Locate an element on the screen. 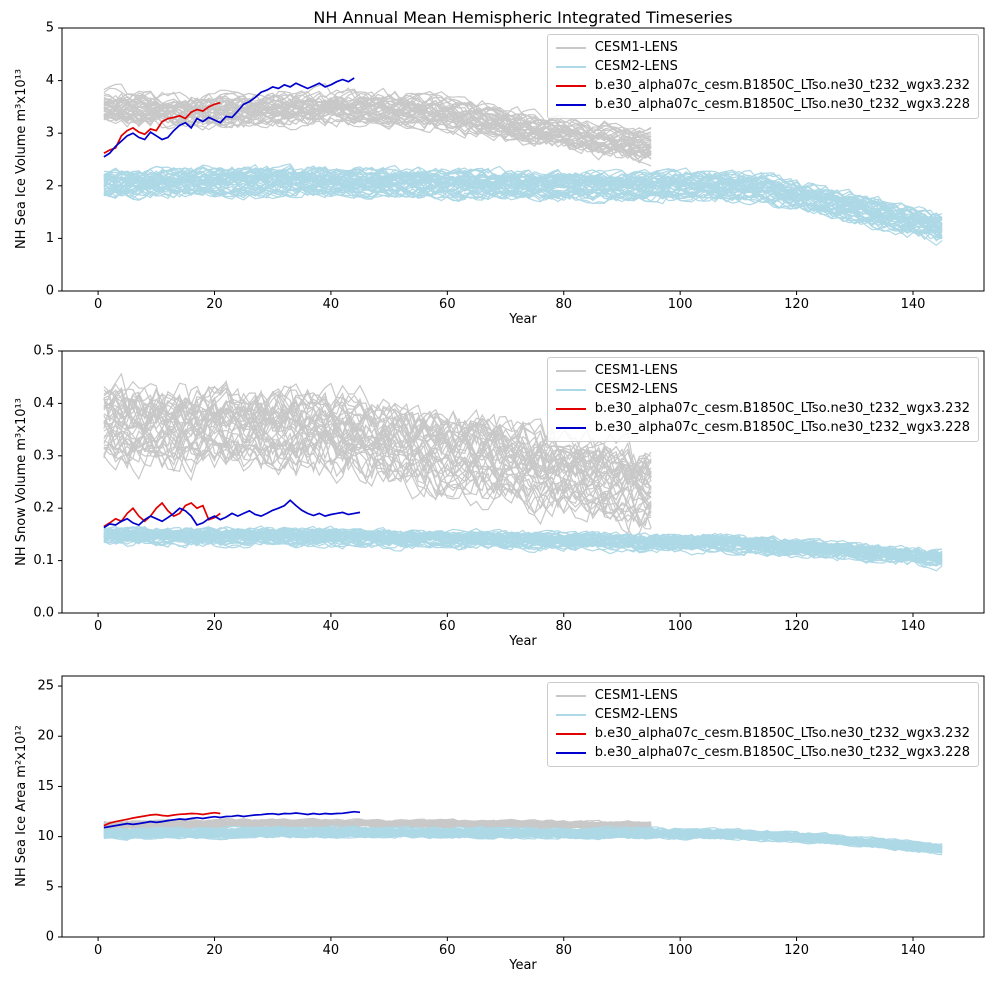 This screenshot has height=989, width=989. svg-text: 15 is located at coordinates (45, 786).